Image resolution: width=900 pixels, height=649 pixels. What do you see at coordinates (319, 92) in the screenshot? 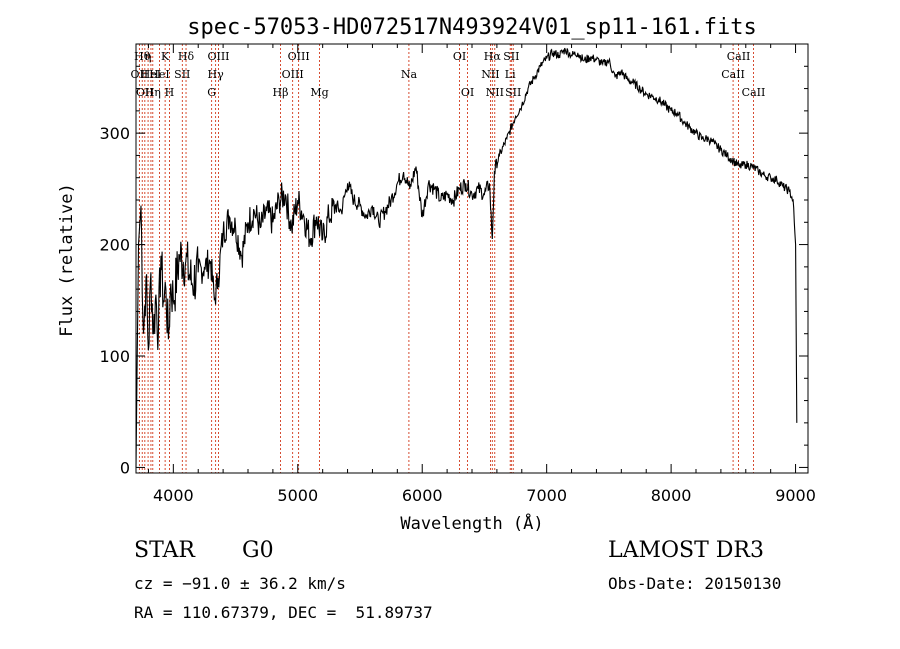
I see `line-label: Mg` at bounding box center [319, 92].